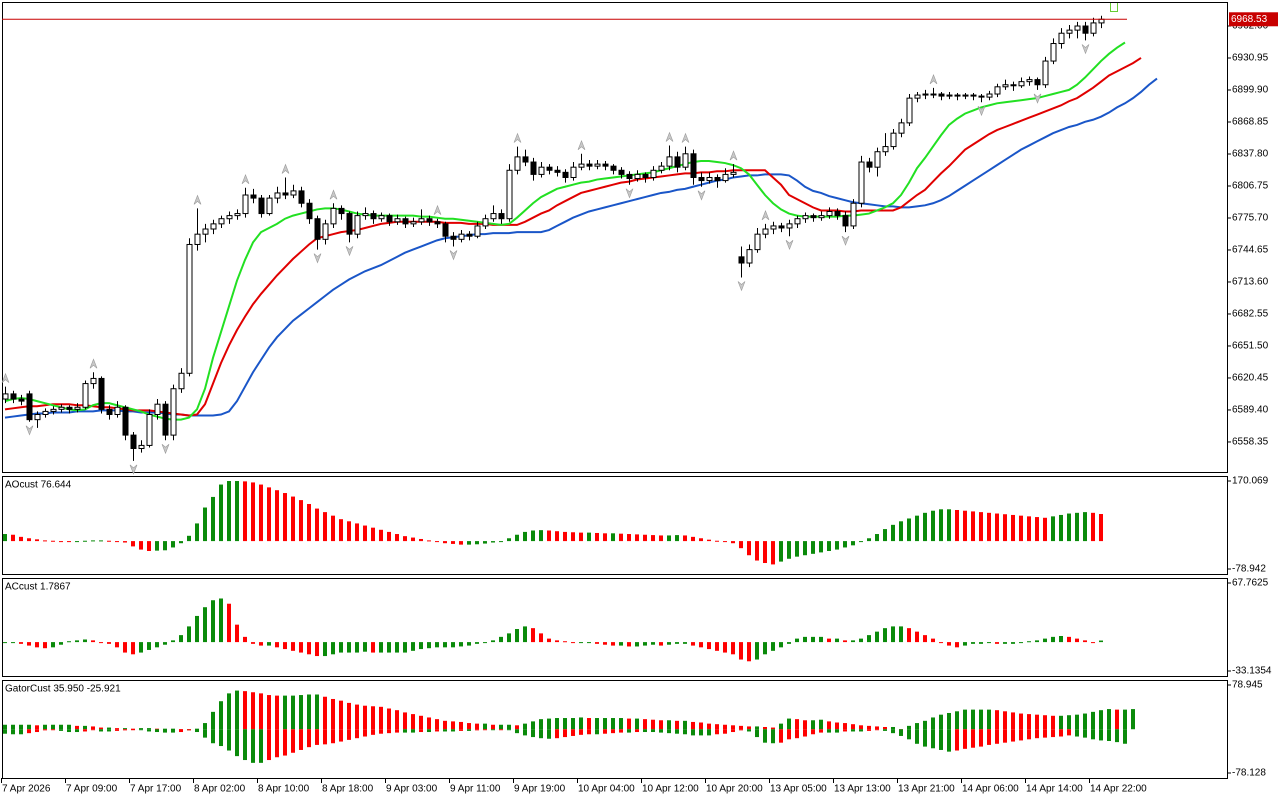  Describe the element at coordinates (1250, 442) in the screenshot. I see `y-tick-label: 6558.35` at that location.